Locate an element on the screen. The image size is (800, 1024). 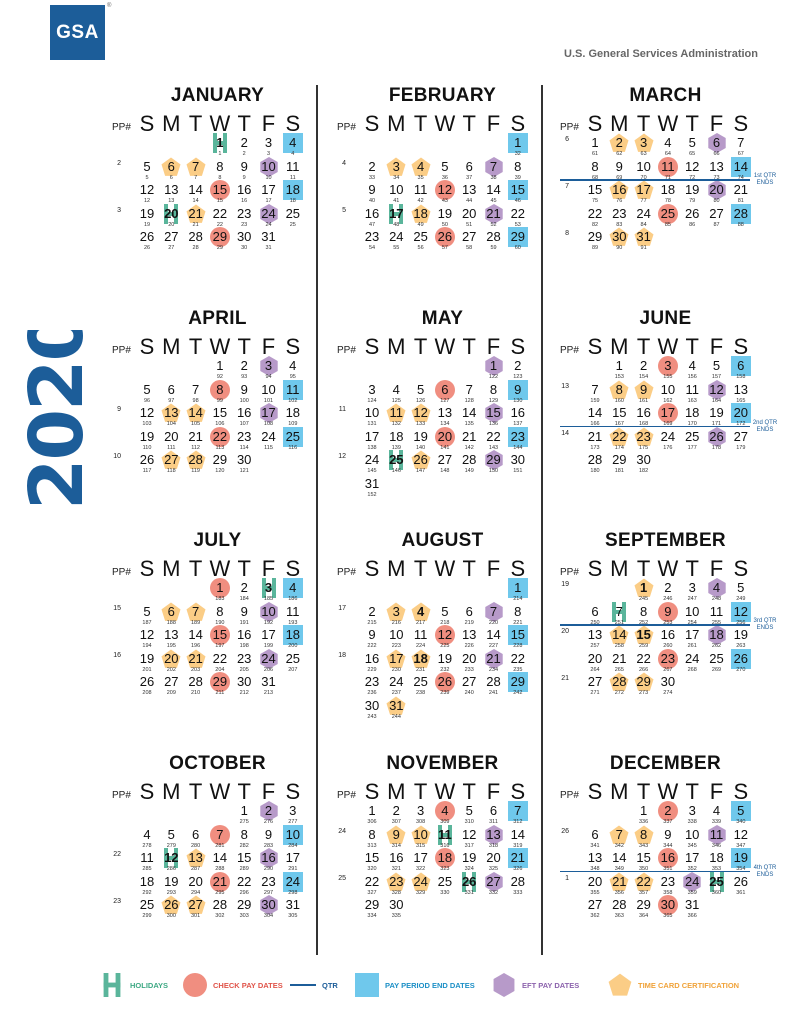
julian-number: 36 is located at coordinates (444, 177).